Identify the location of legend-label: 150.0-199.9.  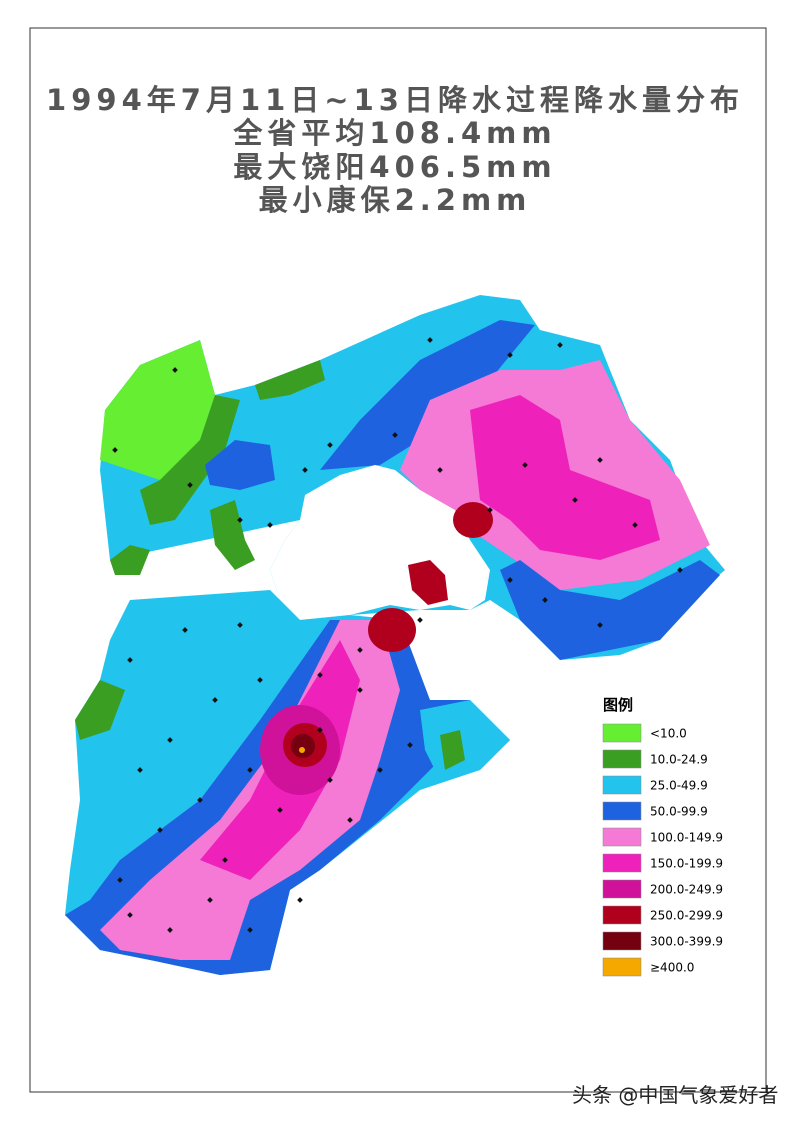
(686, 864).